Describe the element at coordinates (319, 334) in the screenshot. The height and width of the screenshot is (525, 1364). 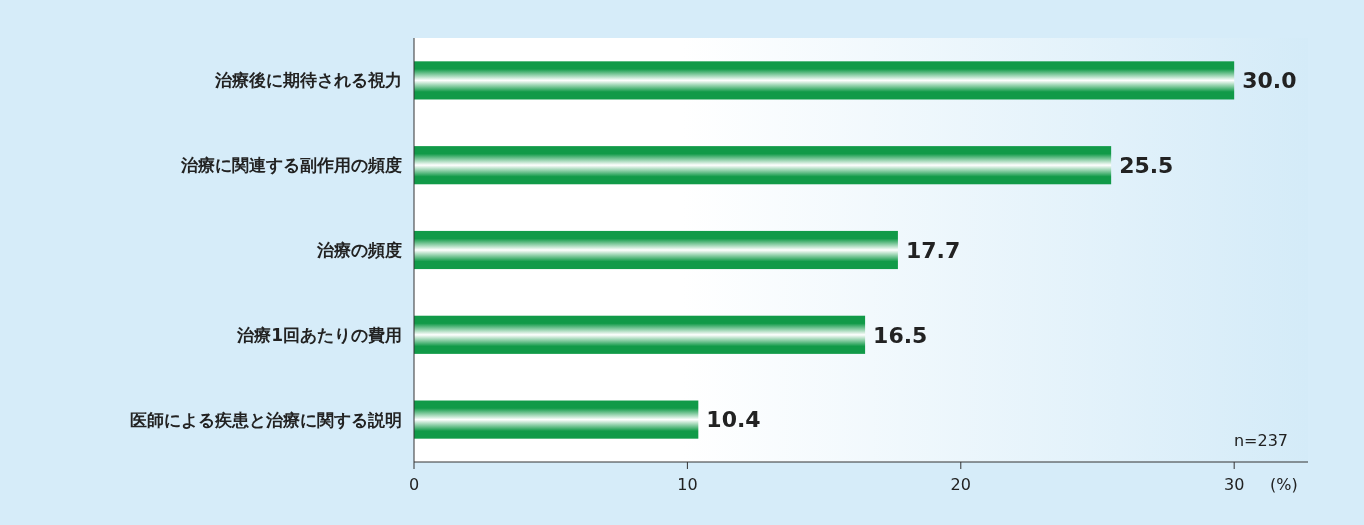
I see `y-tick-label: 治療1回あたりの費用` at that location.